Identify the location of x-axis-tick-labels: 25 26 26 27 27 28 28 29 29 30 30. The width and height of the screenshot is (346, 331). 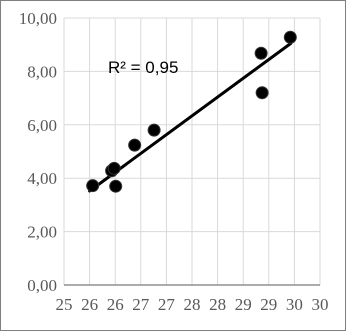
(192, 304).